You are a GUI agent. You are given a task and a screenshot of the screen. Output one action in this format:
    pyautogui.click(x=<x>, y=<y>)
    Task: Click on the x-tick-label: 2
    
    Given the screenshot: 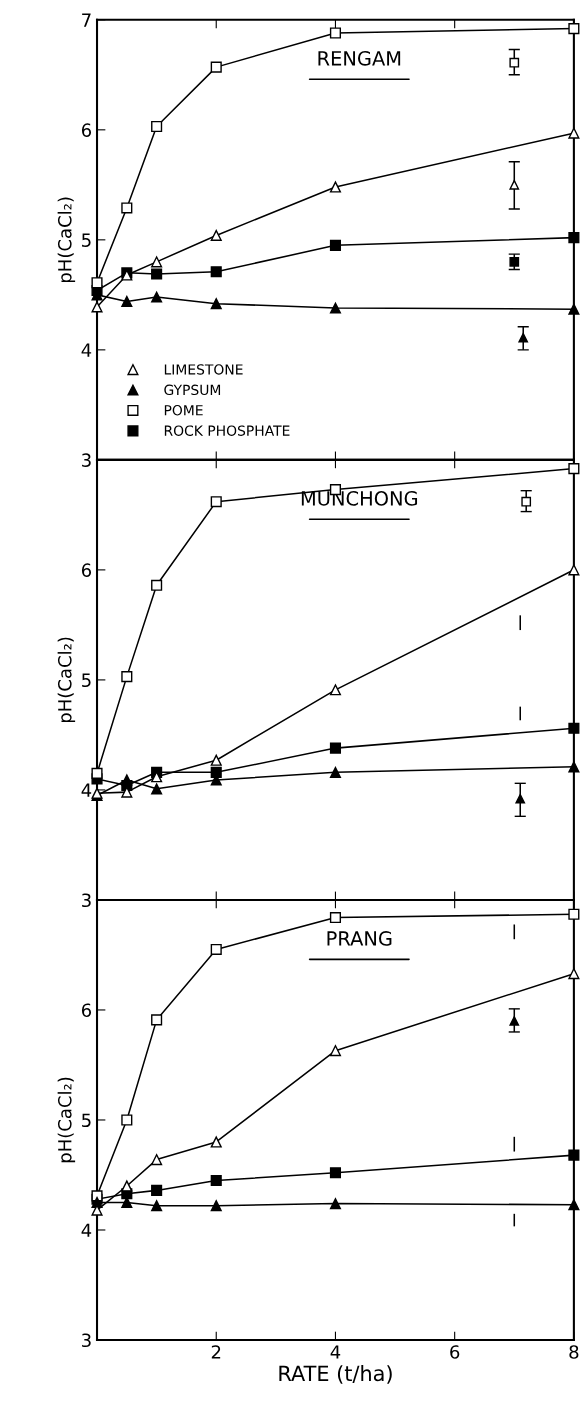 What is the action you would take?
    pyautogui.click(x=216, y=1352)
    